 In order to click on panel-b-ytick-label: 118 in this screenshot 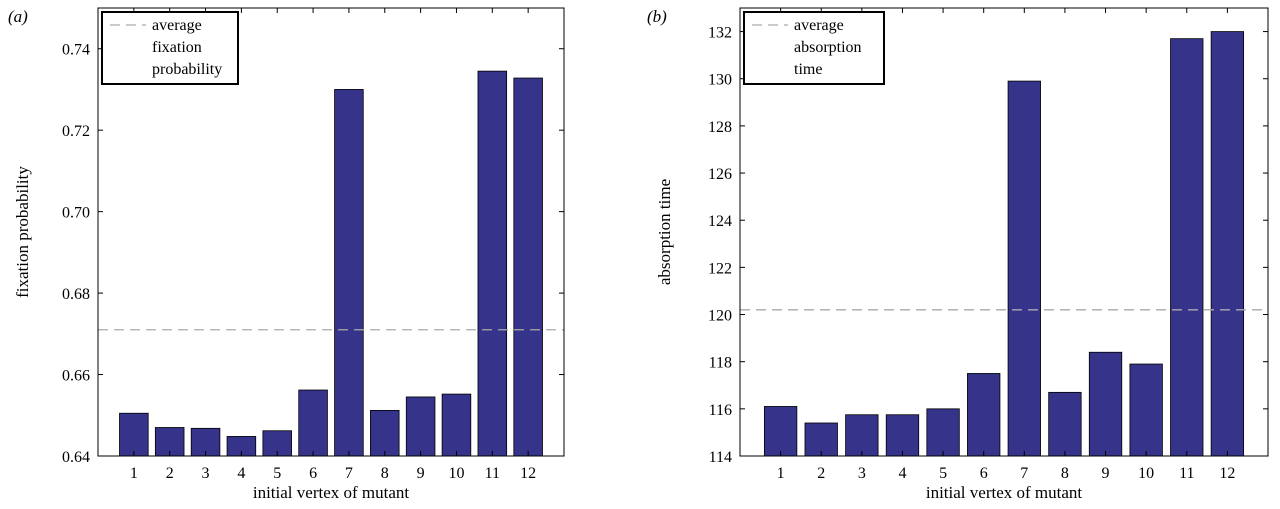, I will do `click(720, 363)`.